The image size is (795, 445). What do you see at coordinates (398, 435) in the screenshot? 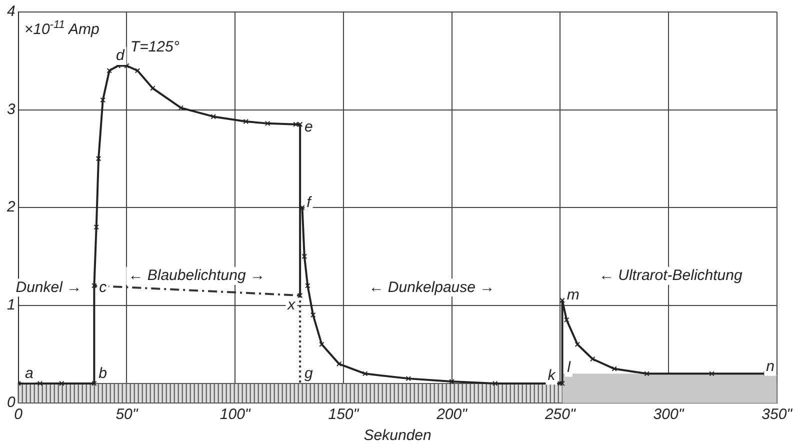
I see `x-axis-title: Sekunden` at bounding box center [398, 435].